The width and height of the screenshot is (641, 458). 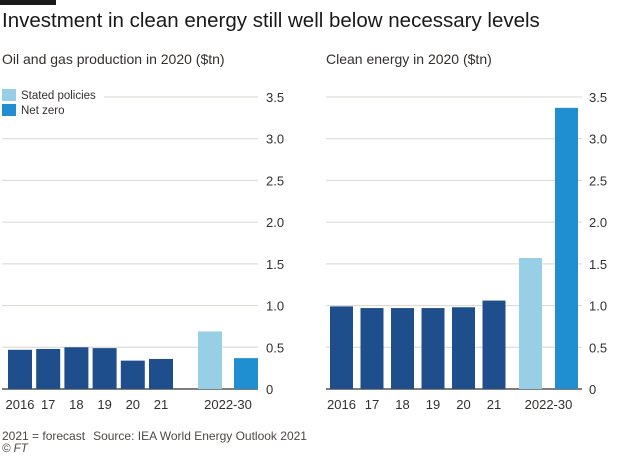 I want to click on source-note: Source: IEA World Energy Outlook 2021, so click(x=200, y=436).